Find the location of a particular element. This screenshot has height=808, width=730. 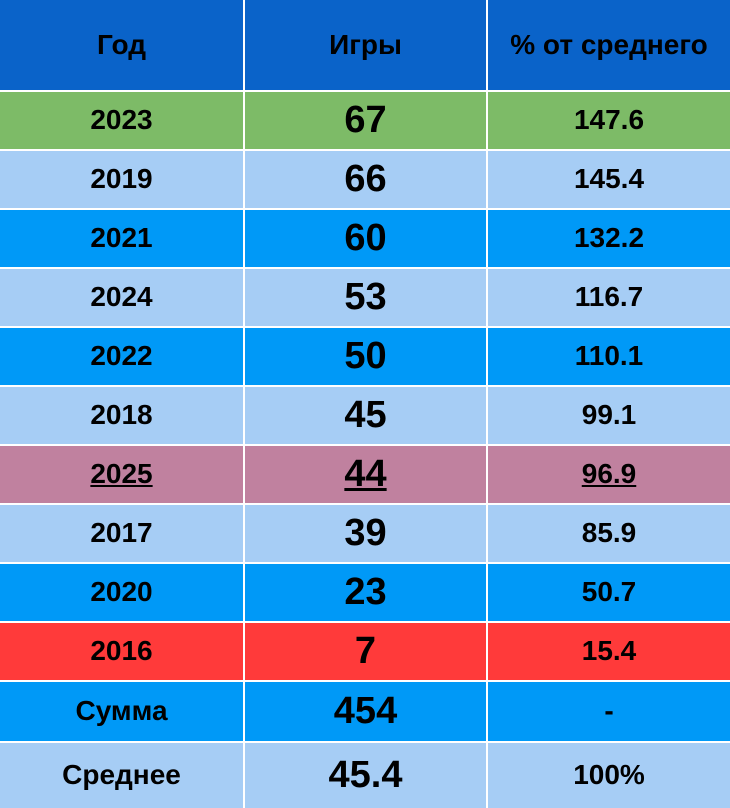

table-cell: 2024 is located at coordinates (121, 297).